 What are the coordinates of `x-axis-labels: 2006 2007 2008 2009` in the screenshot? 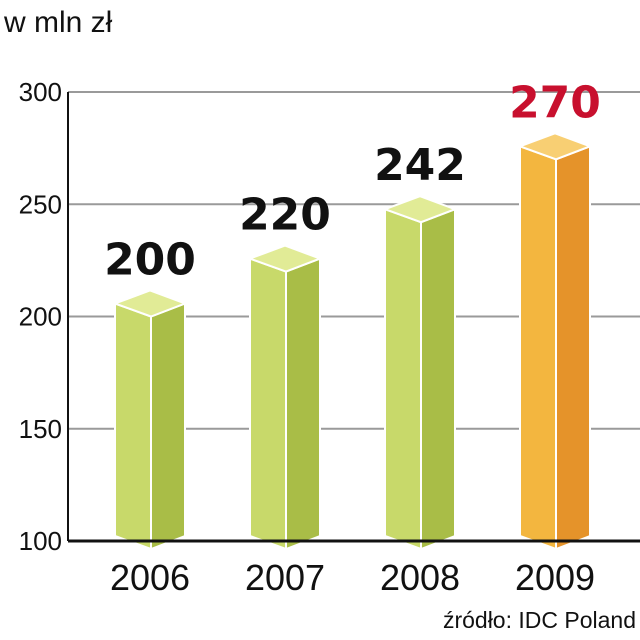 It's located at (352, 577).